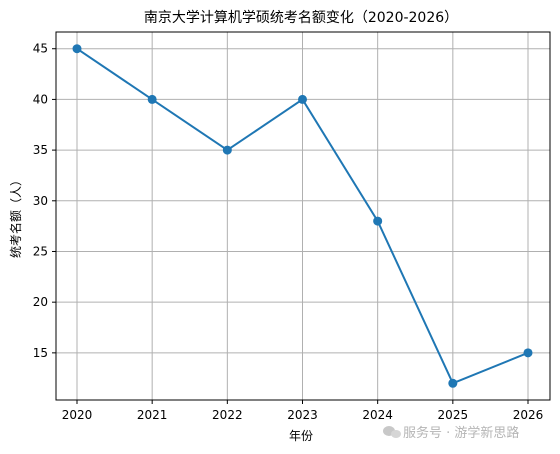  Describe the element at coordinates (301, 436) in the screenshot. I see `x-axis-title: 年份` at that location.